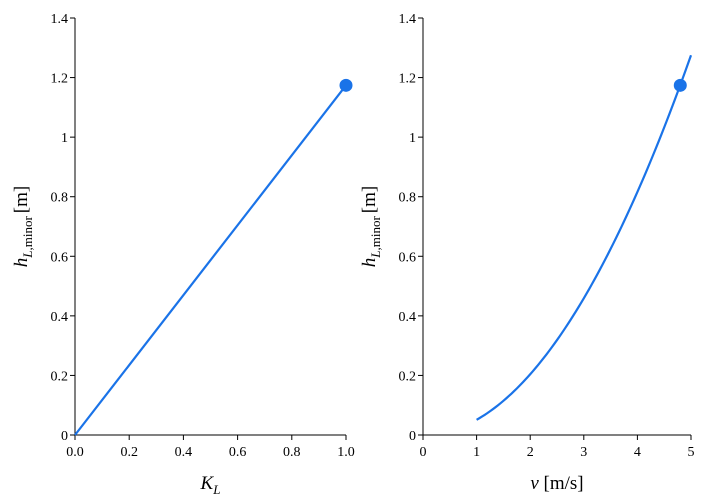  Describe the element at coordinates (411, 228) in the screenshot. I see `right-y-ticks: 0 0.2 0.4 0.6 0.8 1 1.2 1.4` at that location.